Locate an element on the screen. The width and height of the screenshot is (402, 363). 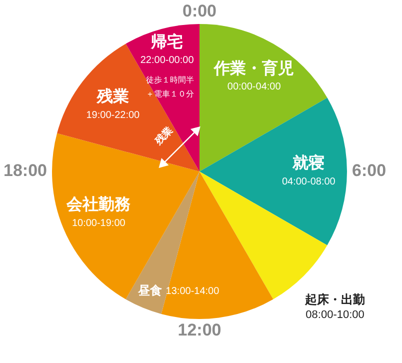
data-label: 19:00-22:00 is located at coordinates (113, 115).